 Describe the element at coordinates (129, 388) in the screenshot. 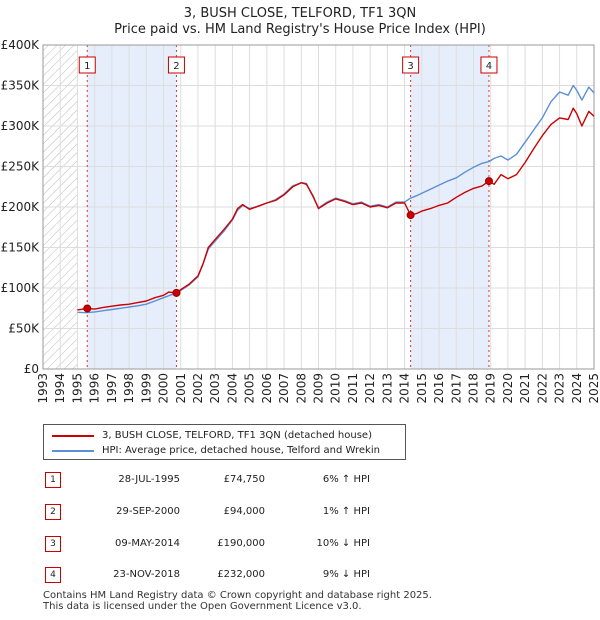

I see `x-tick-label: 1998` at that location.